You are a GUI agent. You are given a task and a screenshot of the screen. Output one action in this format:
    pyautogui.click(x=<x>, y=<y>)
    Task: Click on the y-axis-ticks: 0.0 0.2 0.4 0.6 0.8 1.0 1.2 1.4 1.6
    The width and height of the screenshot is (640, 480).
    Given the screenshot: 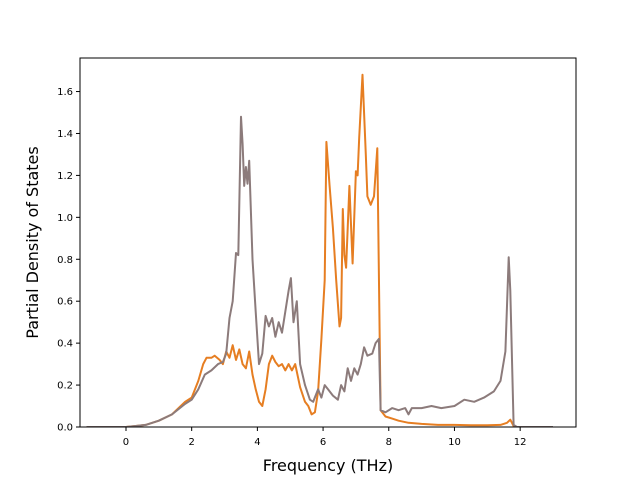 What is the action you would take?
    pyautogui.click(x=68, y=260)
    